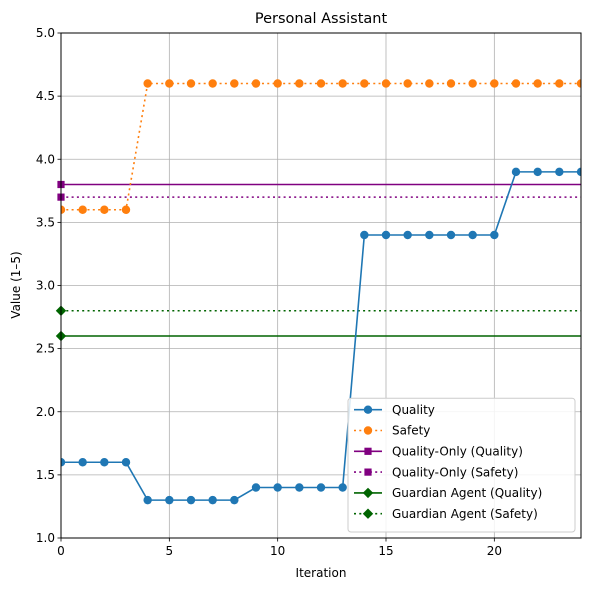 The image size is (590, 590). I want to click on y-tick-label: 1.0, so click(45, 538).